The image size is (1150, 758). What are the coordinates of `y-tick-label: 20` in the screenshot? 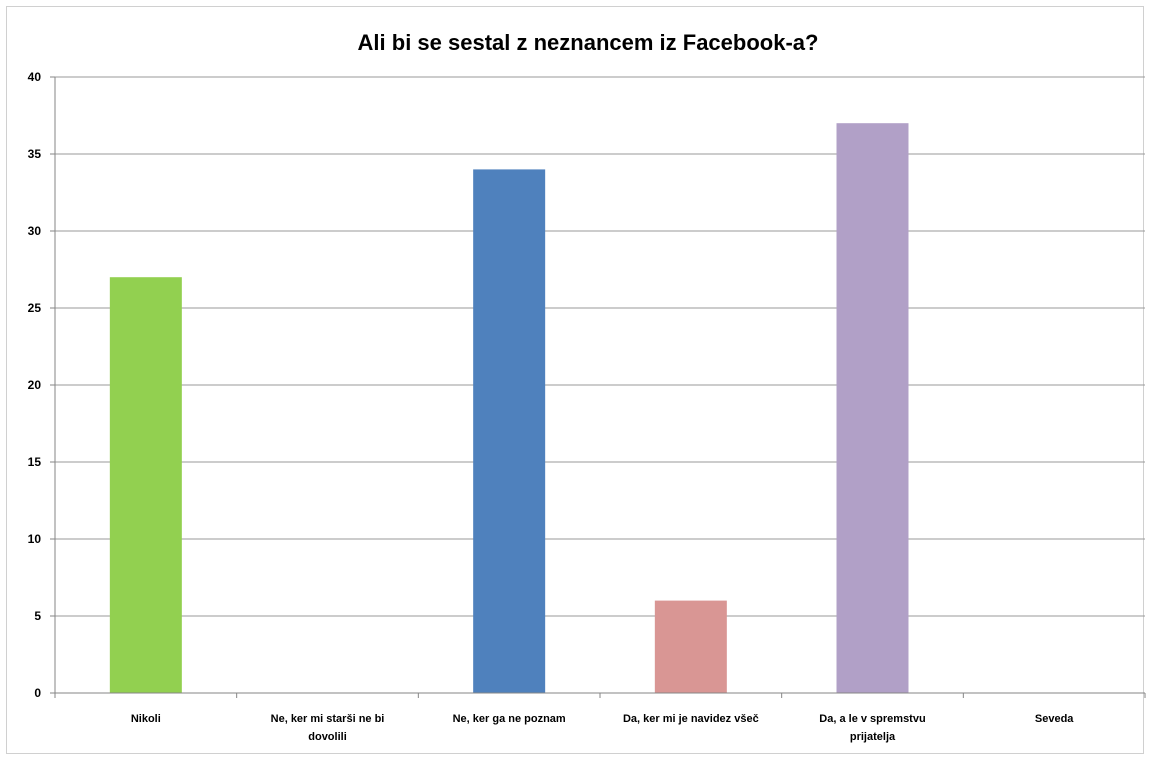 It's located at (35, 385).